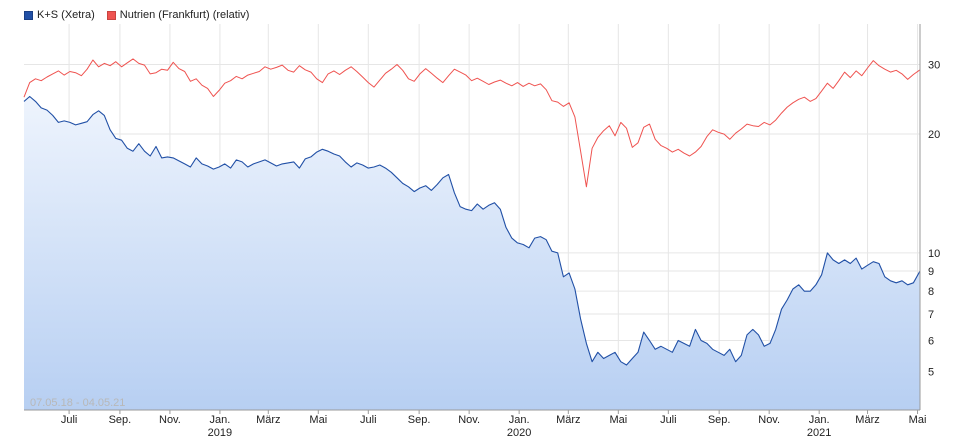  What do you see at coordinates (931, 341) in the screenshot?
I see `y-tick-label: 6` at bounding box center [931, 341].